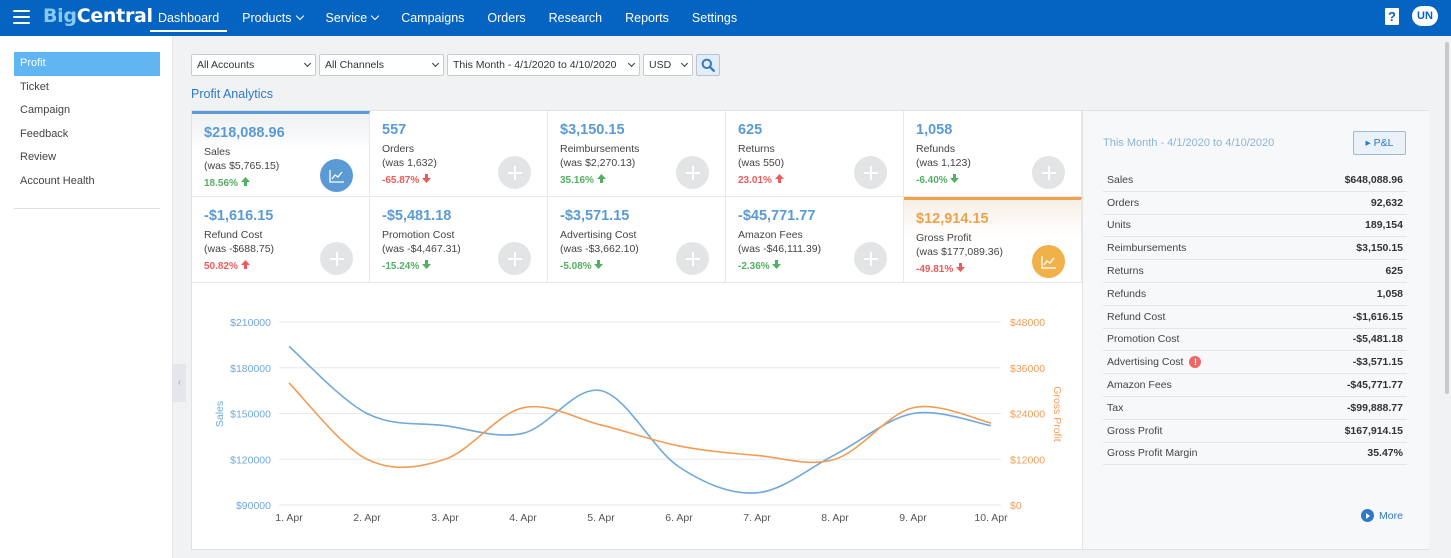  I want to click on metric-value: $12,914.15, so click(952, 219).